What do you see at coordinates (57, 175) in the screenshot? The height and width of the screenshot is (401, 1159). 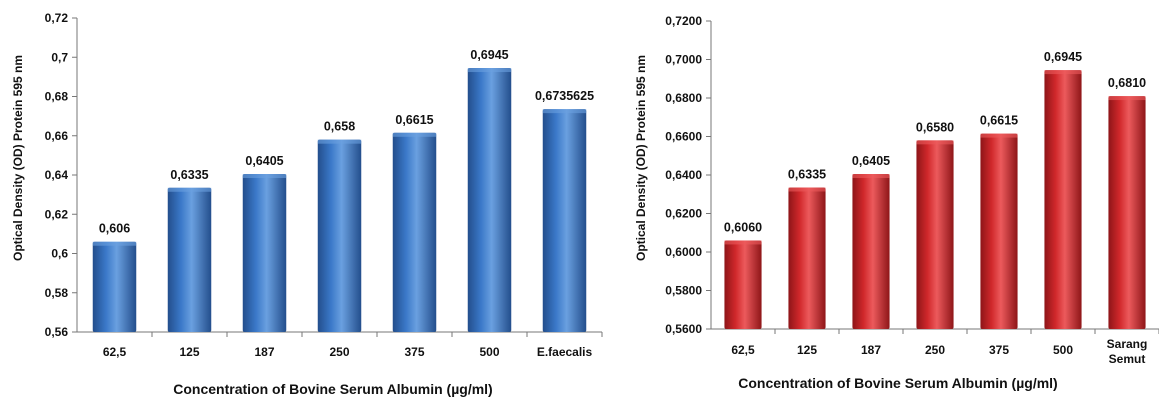 I see `y-tick-label: 0,64` at bounding box center [57, 175].